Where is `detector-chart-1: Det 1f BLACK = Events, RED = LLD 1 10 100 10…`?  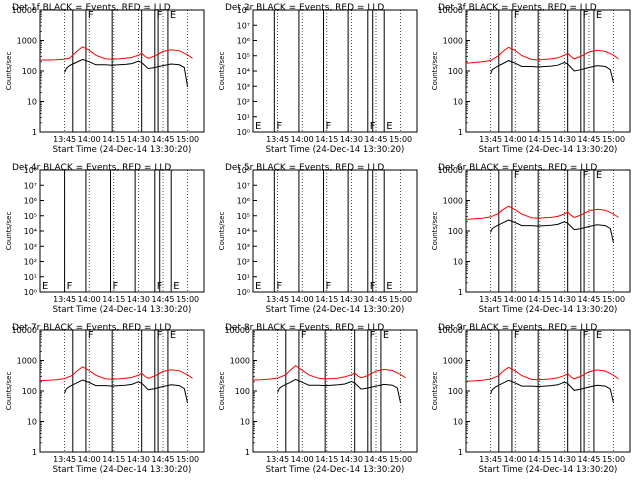
detector-chart-1: Det 1f BLACK = Events, RED = LLD 1 10 100 10… is located at coordinates (105, 79).